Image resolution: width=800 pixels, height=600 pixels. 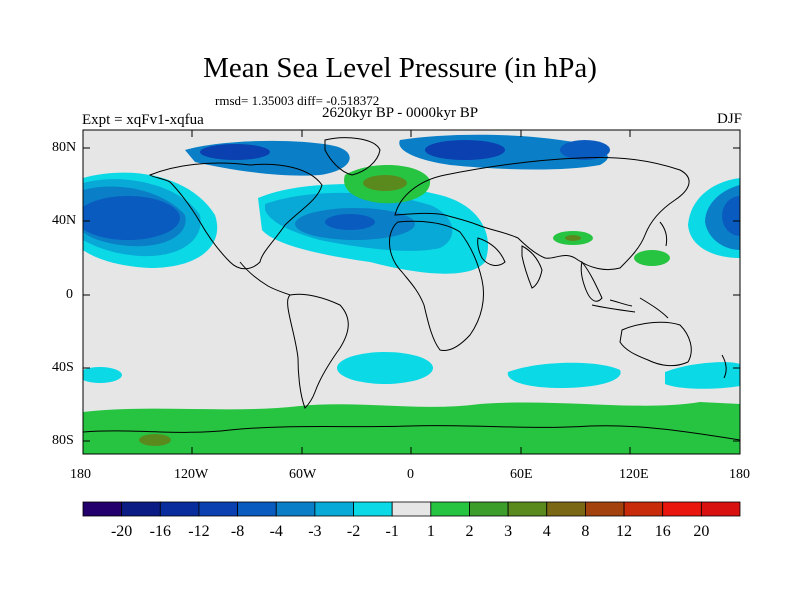 I want to click on arctic-low-east-core, so click(x=465, y=150).